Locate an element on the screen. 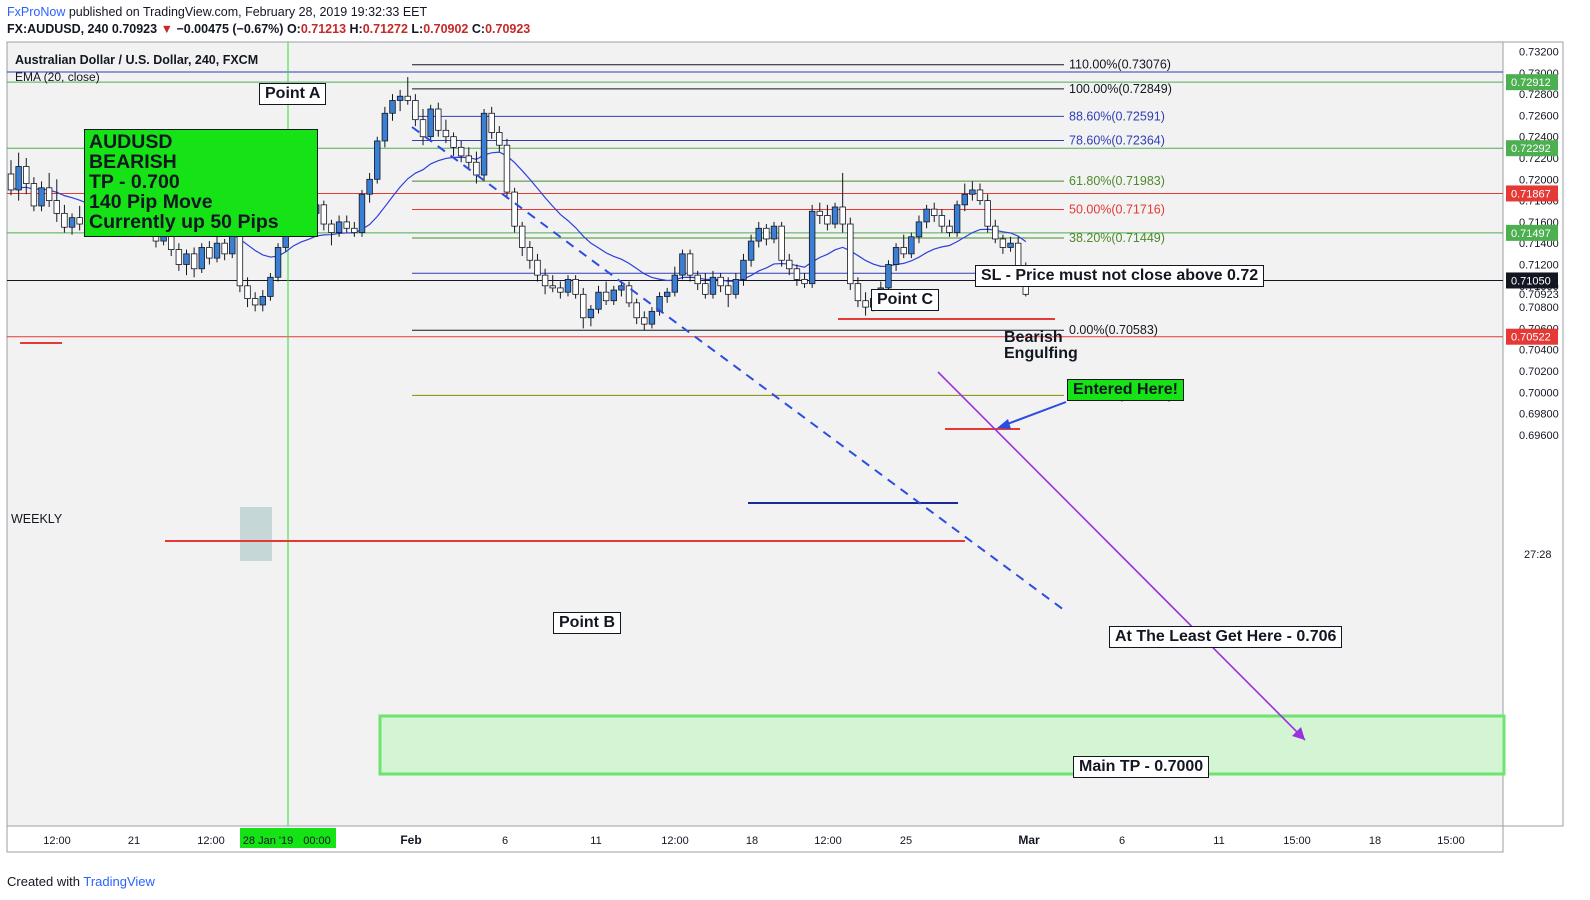  price-tag-label: 0.72292 is located at coordinates (1531, 149).